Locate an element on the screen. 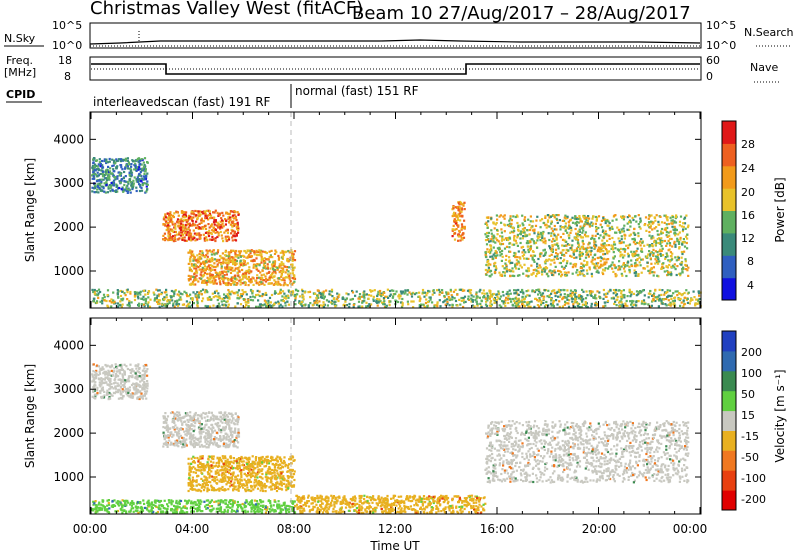 The height and width of the screenshot is (558, 800). y-tick-label: 1000 is located at coordinates (68, 271).